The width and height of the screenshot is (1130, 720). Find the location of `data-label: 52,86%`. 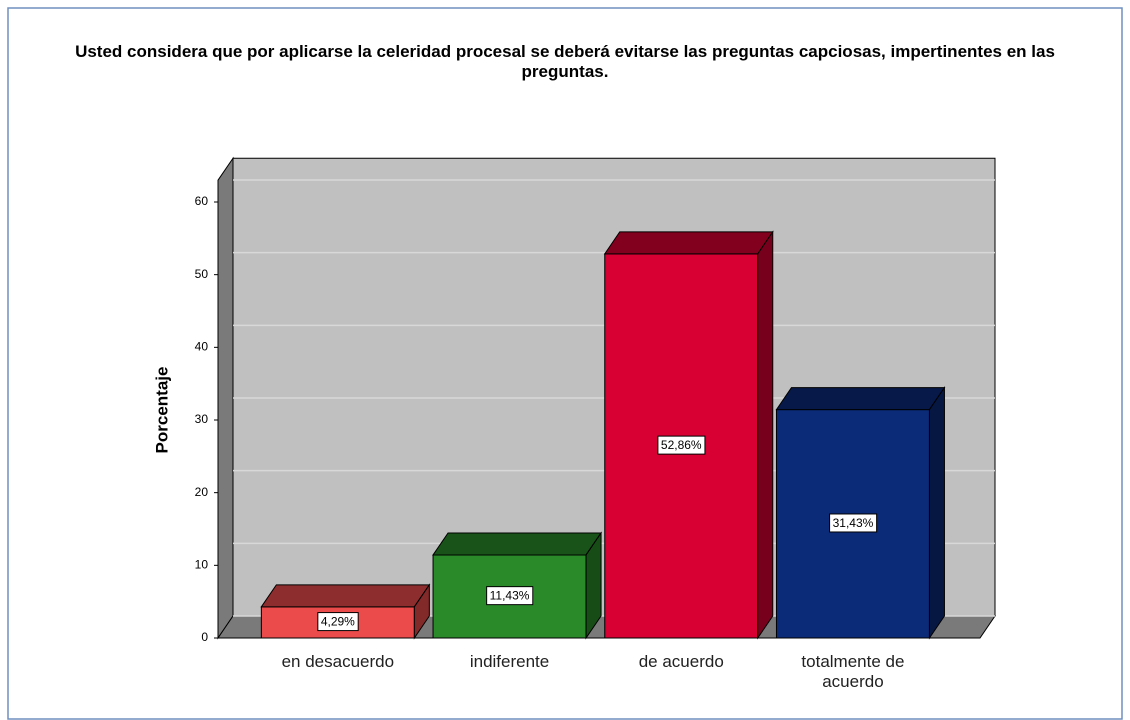

data-label: 52,86% is located at coordinates (681, 445).